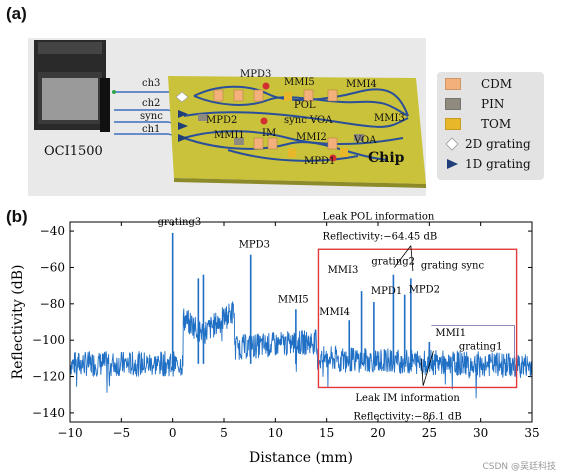 The image size is (564, 476). Describe the element at coordinates (389, 118) in the screenshot. I see `label-mmi3: MMI3` at that location.